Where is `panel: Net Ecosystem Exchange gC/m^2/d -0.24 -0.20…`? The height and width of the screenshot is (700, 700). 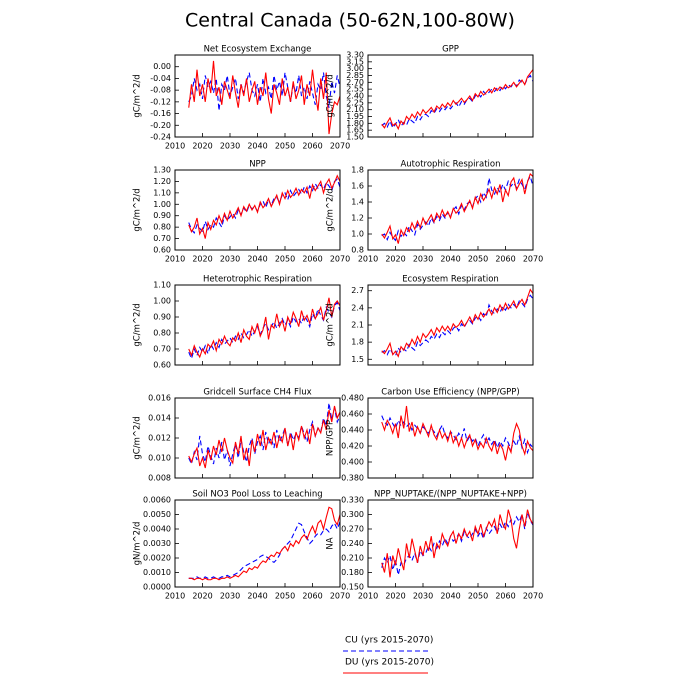
panel: Net Ecosystem Exchange gC/m^2/d -0.24 -0.20… is located at coordinates (242, 98).